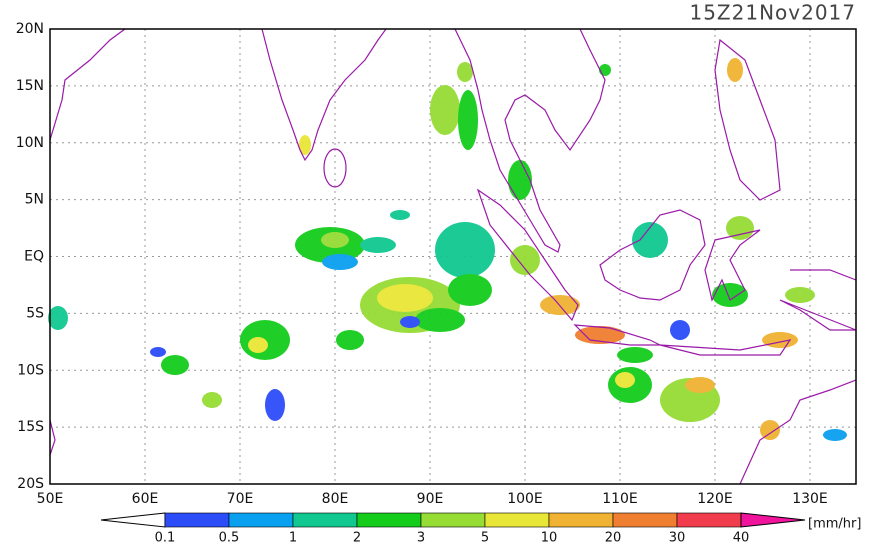 Image resolution: width=880 pixels, height=548 pixels. What do you see at coordinates (613, 538) in the screenshot?
I see `colorbar-label: 20` at bounding box center [613, 538].